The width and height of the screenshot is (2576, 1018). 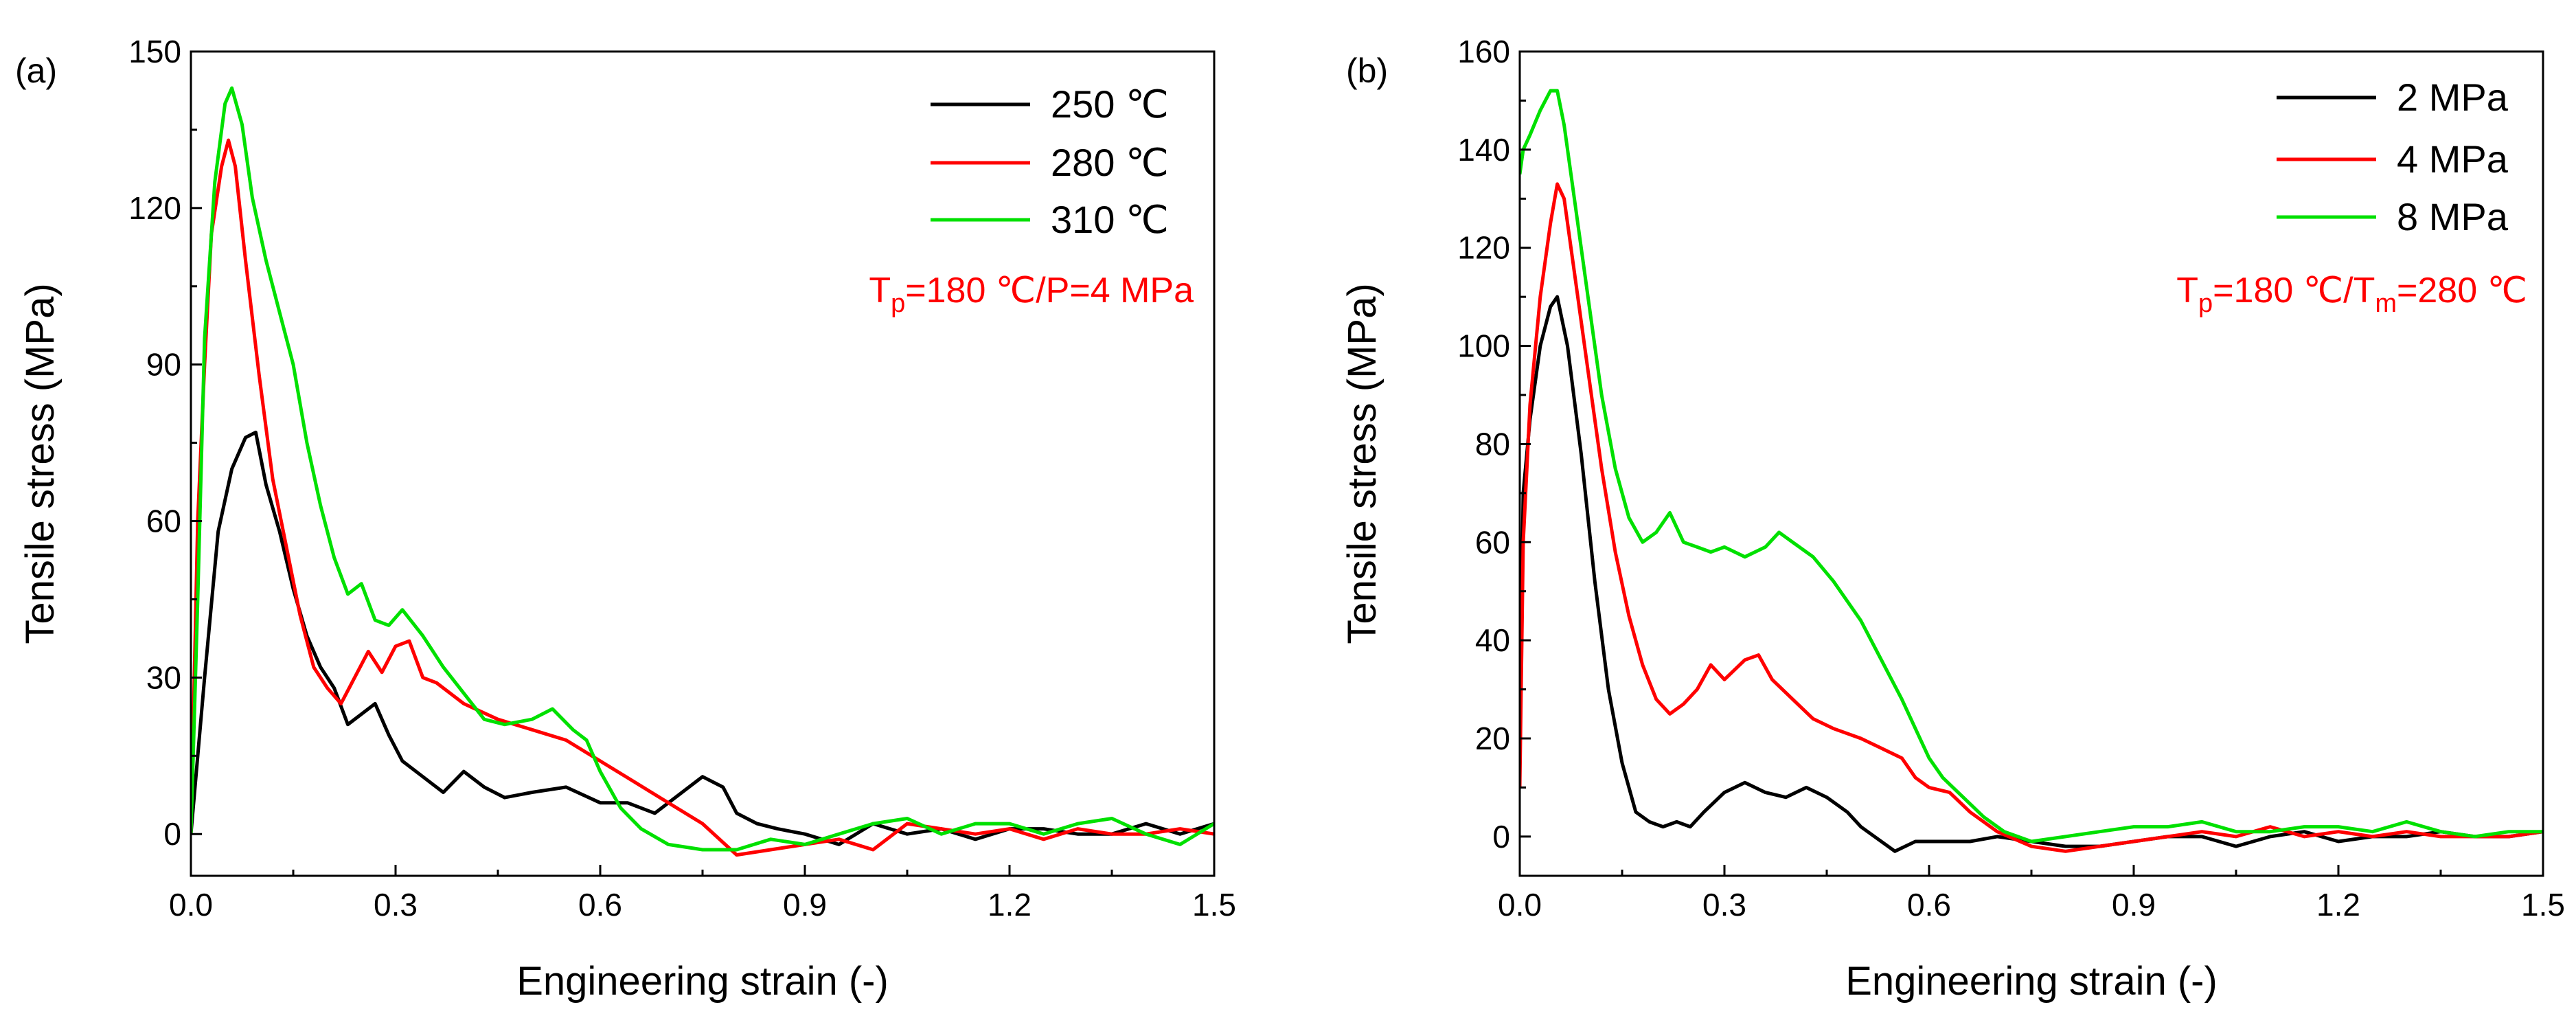 I want to click on y-tick-label: 80, so click(x=1492, y=444).